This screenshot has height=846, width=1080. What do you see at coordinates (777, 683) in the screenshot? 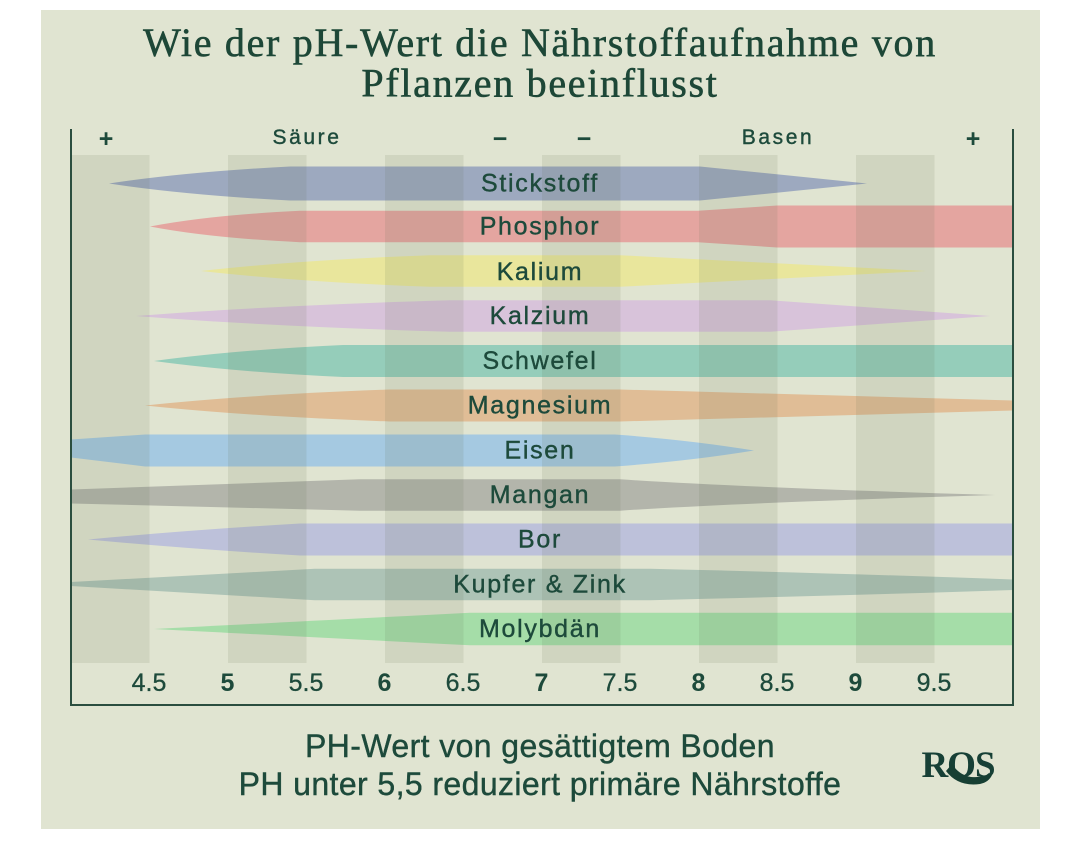
I see `svg-text: 8.5` at bounding box center [777, 683].